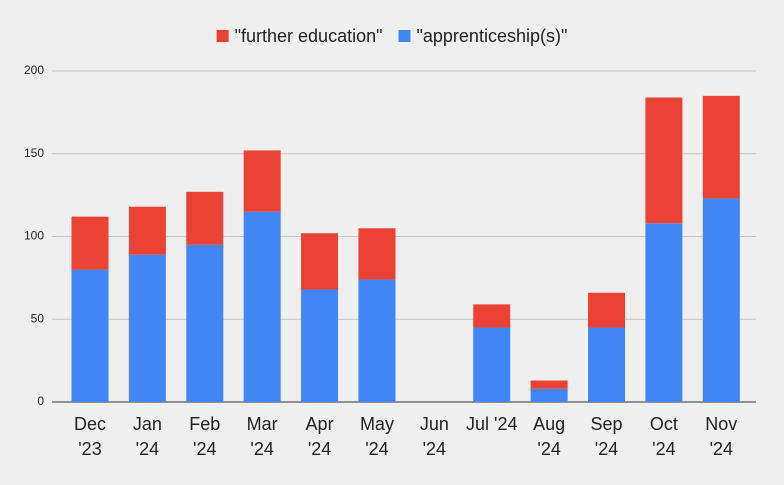 This screenshot has height=485, width=784. Describe the element at coordinates (205, 436) in the screenshot. I see `x-tick-label: Feb '24` at that location.